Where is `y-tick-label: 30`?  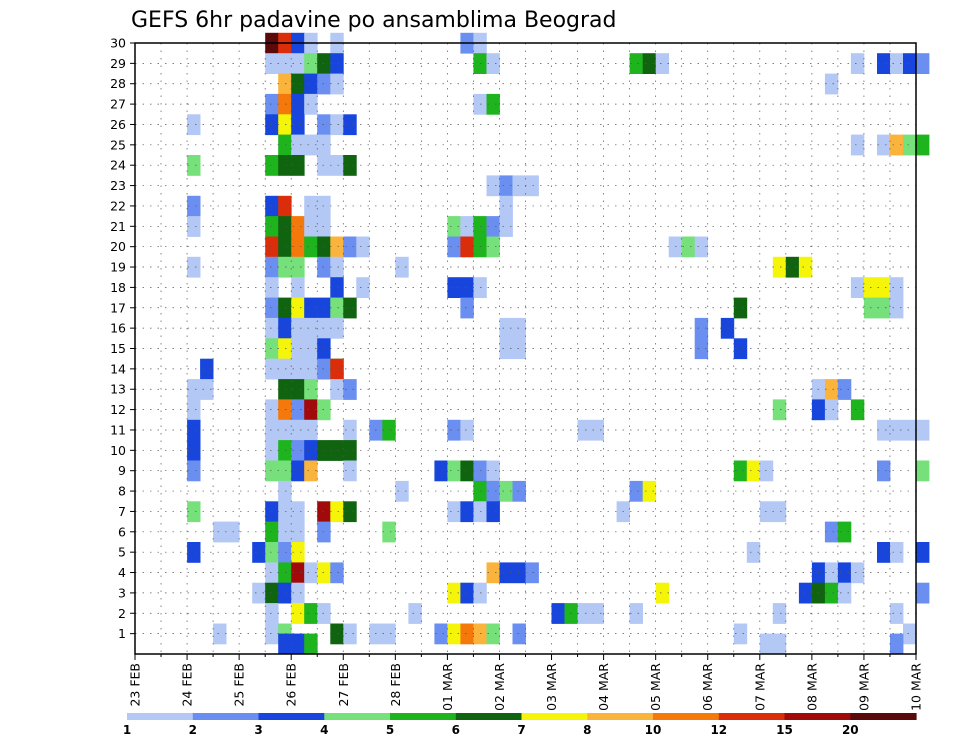
y-tick-label: 30 is located at coordinates (118, 43).